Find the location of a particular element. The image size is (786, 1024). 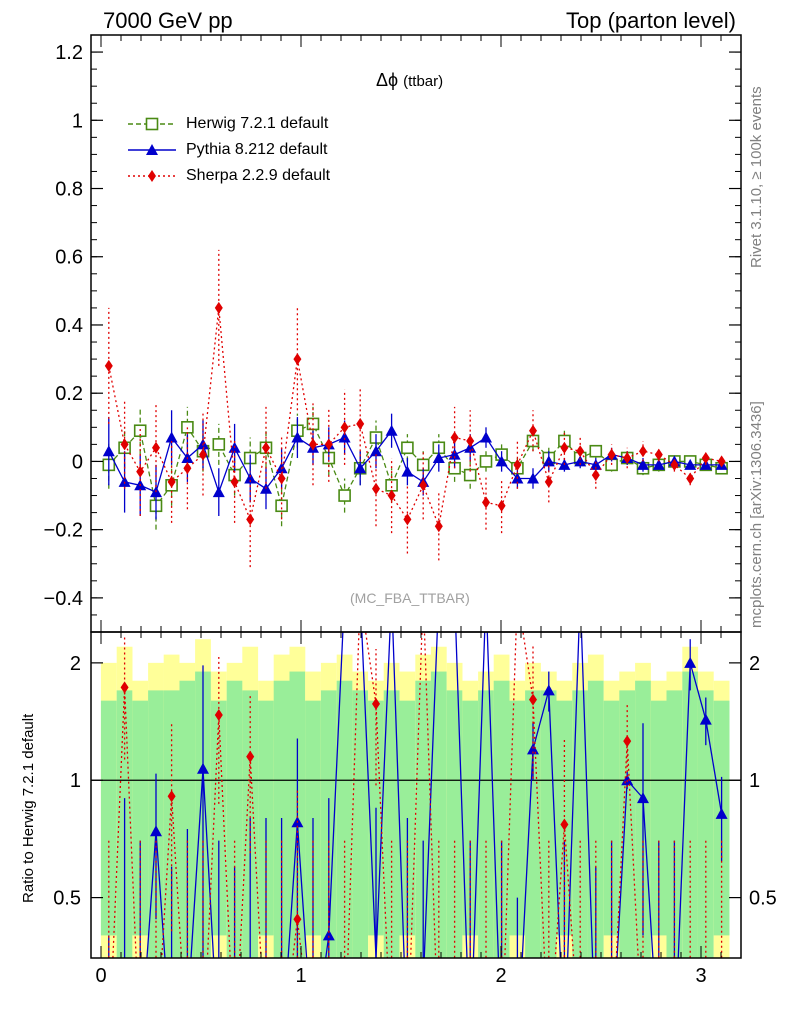

legend-pythia-label: Pythia 8.212 default is located at coordinates (257, 149).